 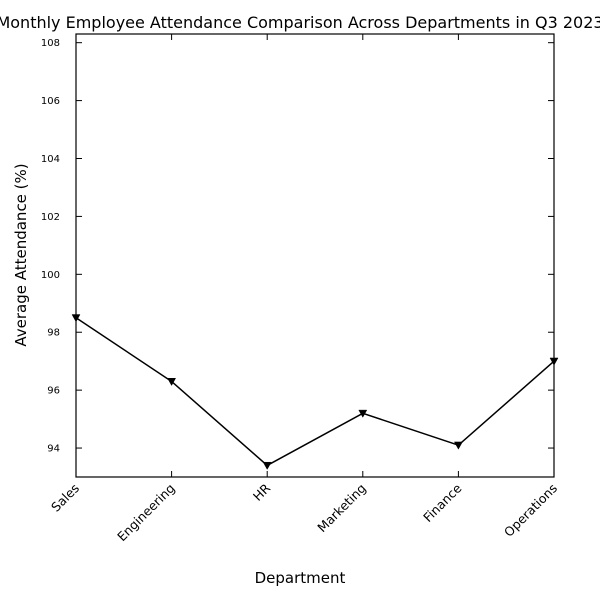 What do you see at coordinates (50, 217) in the screenshot?
I see `y-tick-label: 102` at bounding box center [50, 217].